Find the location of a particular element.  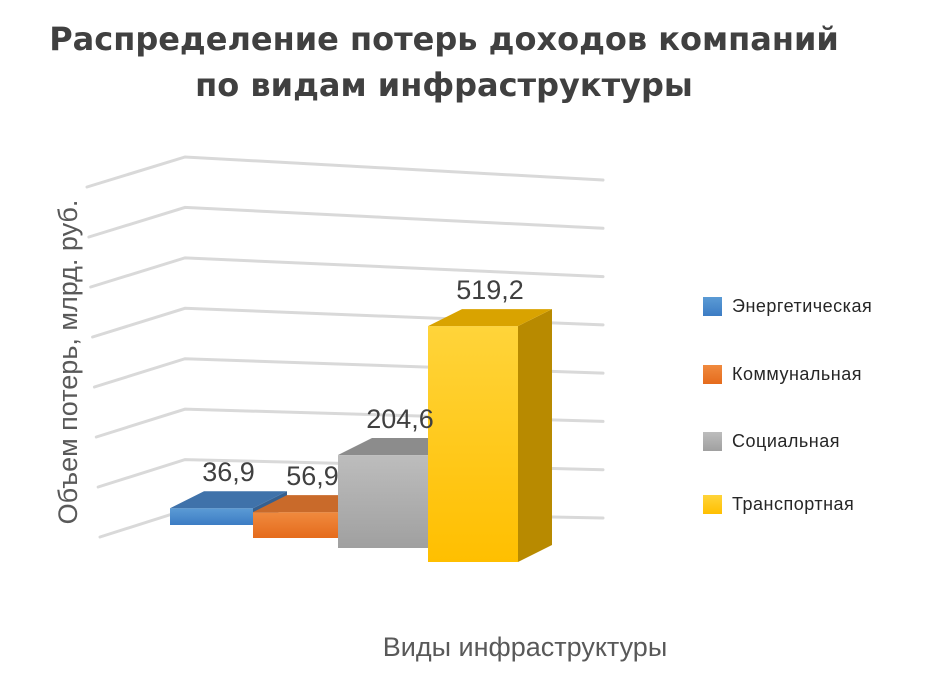

legend-item: Энергетическая is located at coordinates (787, 306).